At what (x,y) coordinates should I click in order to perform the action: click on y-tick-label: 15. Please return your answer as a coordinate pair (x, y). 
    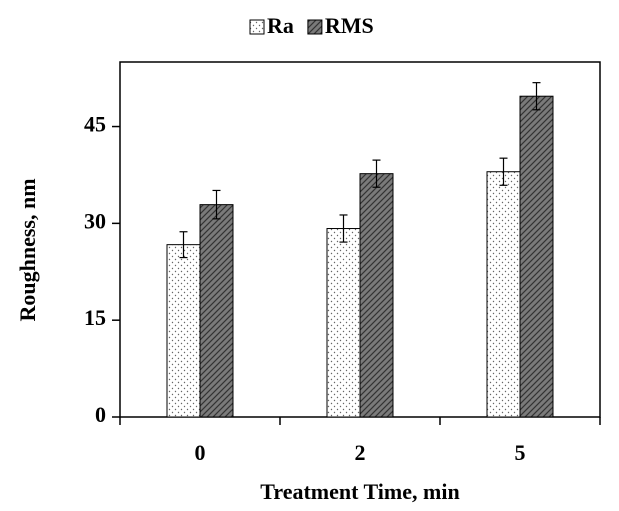
    Looking at the image, I should click on (95, 317).